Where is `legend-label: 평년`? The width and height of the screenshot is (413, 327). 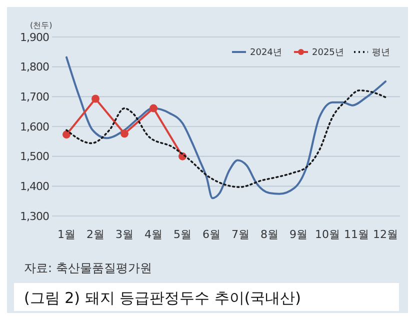
legend-label: 평년 is located at coordinates (381, 53).